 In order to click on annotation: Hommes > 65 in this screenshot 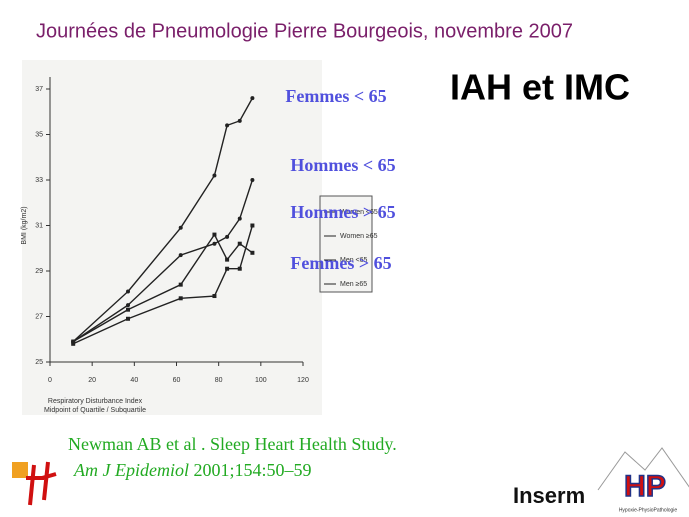, I will do `click(342, 212)`.